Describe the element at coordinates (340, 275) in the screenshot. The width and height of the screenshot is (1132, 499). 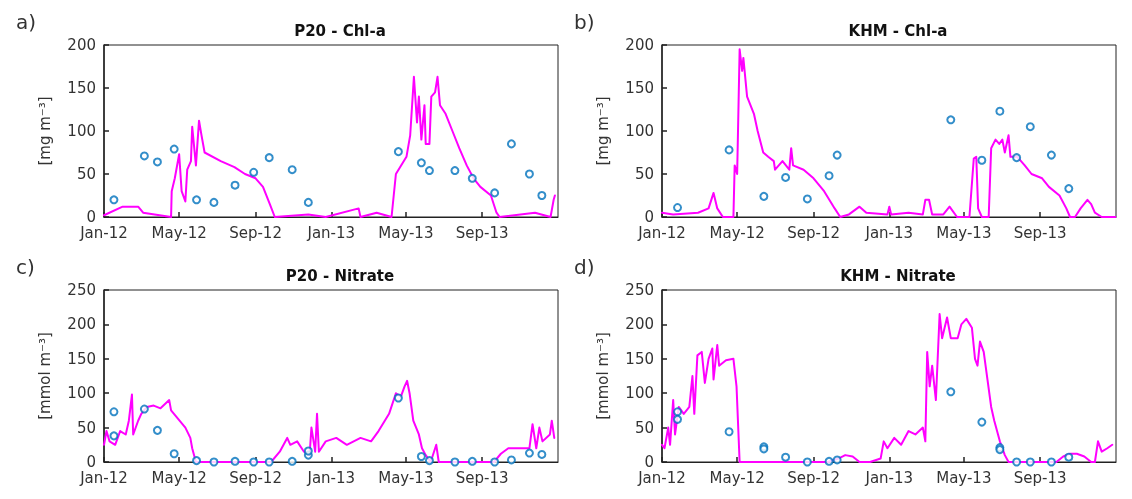
I see `chart-title: P20 - Nitrate` at that location.